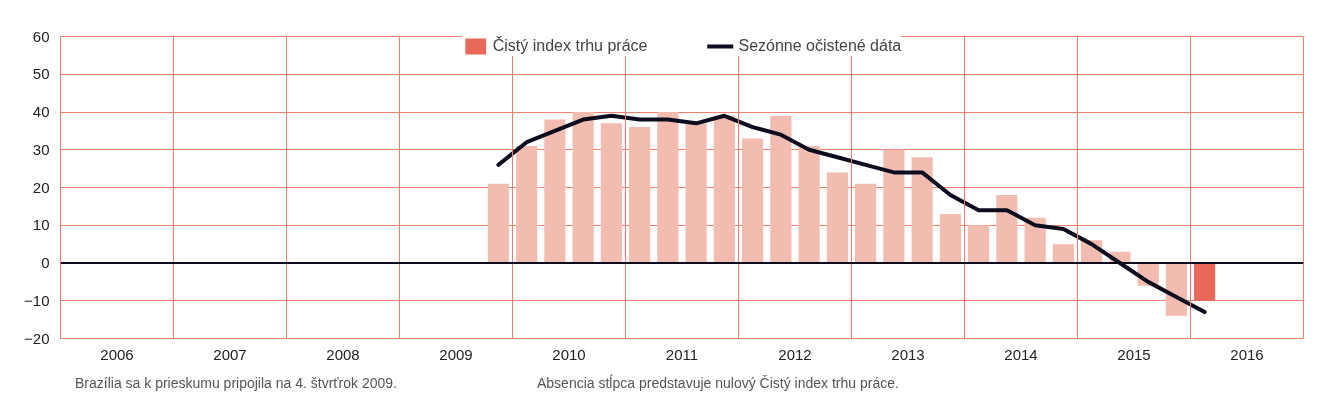 The height and width of the screenshot is (401, 1333). What do you see at coordinates (230, 354) in the screenshot?
I see `x-tick-label: 2007` at bounding box center [230, 354].